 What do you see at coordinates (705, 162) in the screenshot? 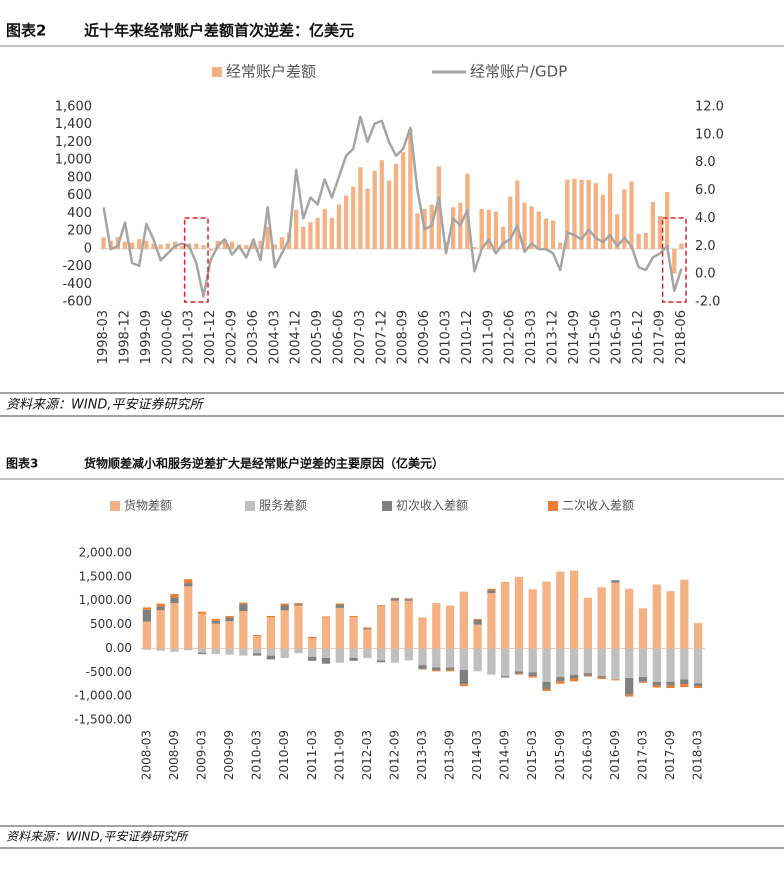
I see `y2-tick-label: 8.0` at bounding box center [705, 162].